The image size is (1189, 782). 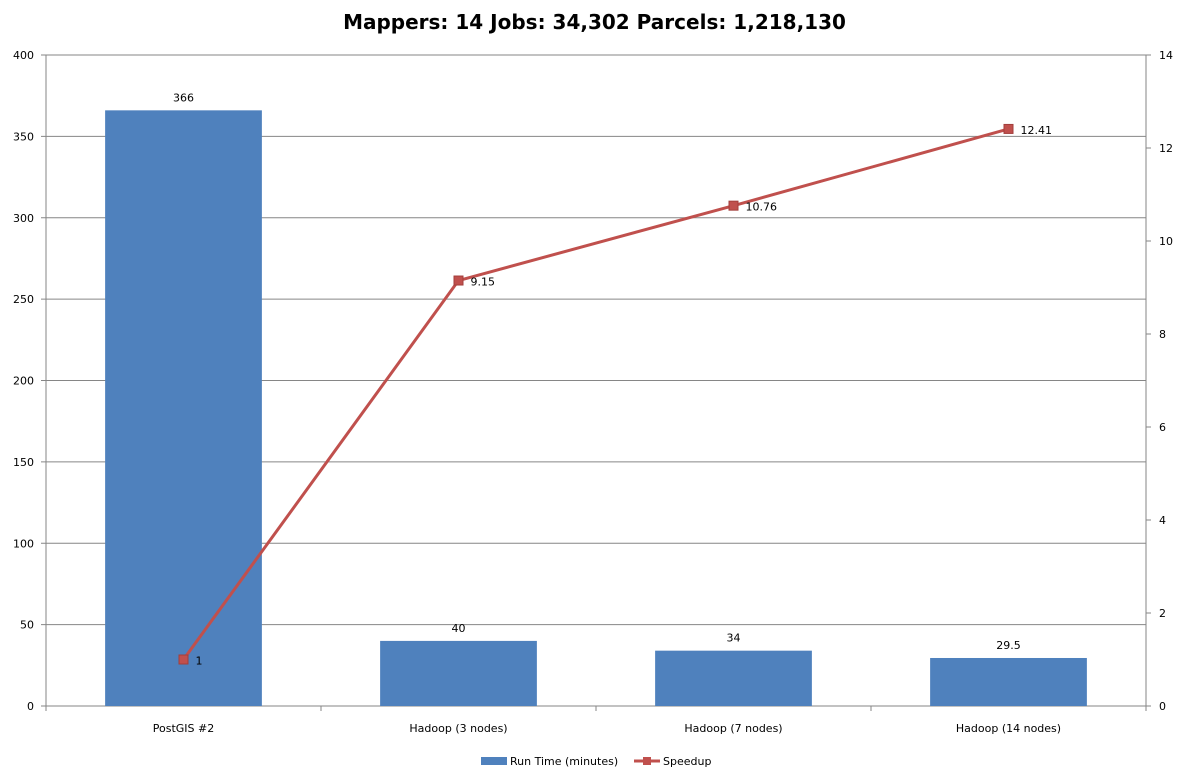 I want to click on speedup-data-label: 1, so click(x=199, y=661).